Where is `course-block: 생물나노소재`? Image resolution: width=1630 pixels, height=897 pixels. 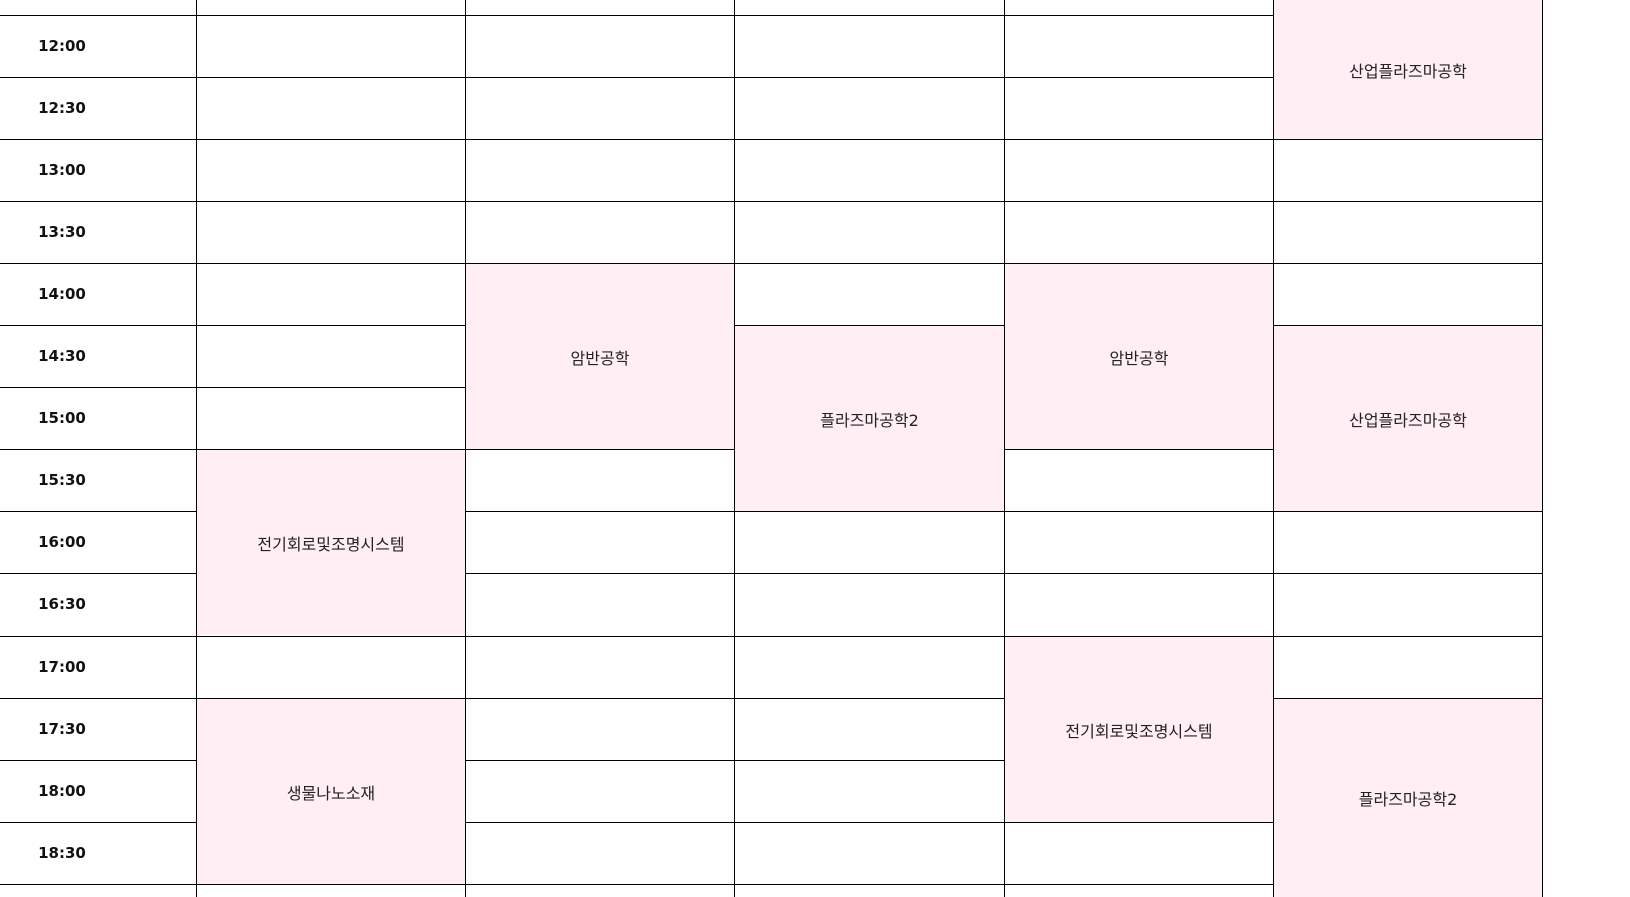
course-block: 생물나노소재 is located at coordinates (331, 791).